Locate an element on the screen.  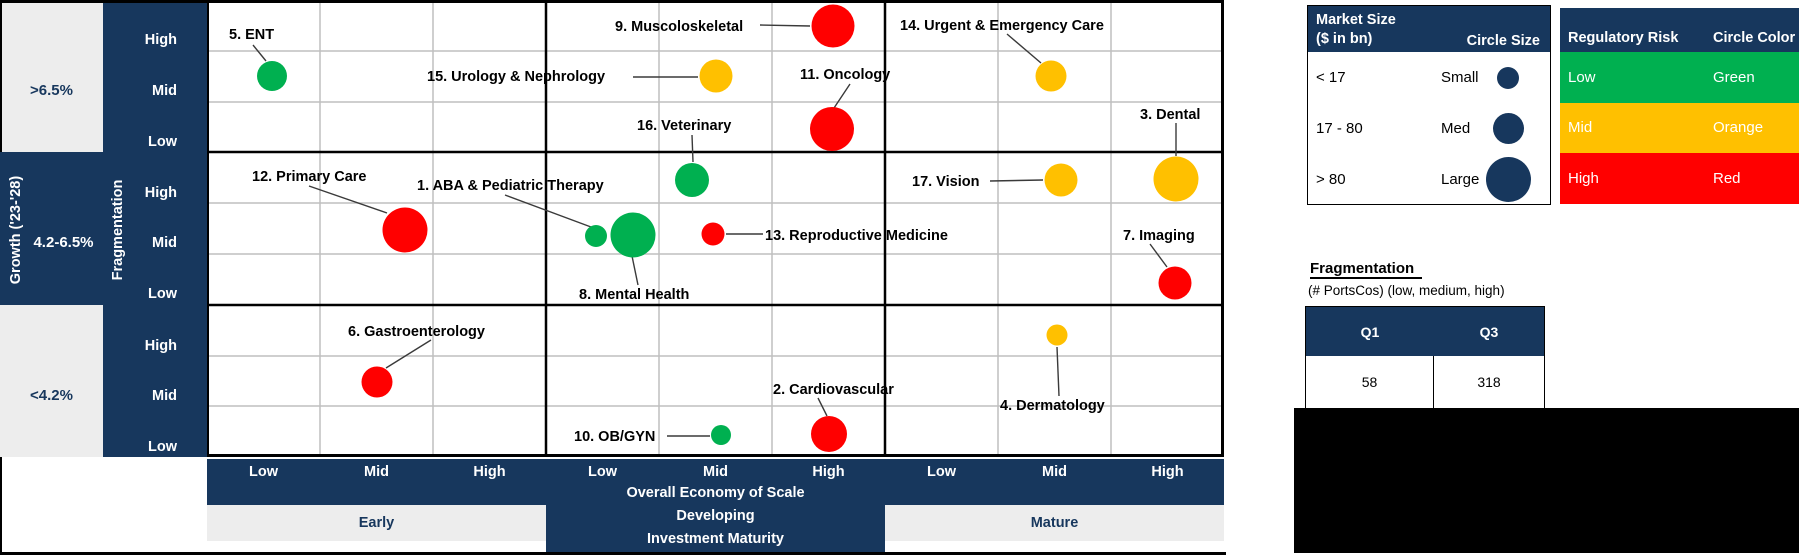
fragmentation-note-title: Fragmentation is located at coordinates (1366, 269).